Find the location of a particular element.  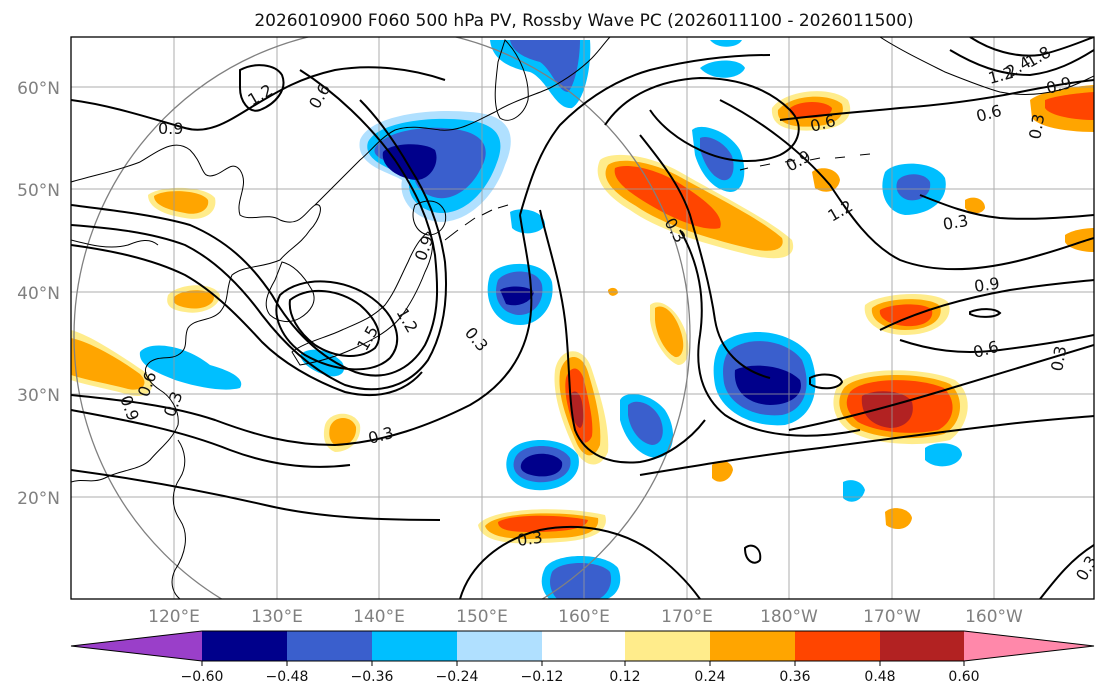

contour-1.2-trough is located at coordinates (247, 320).